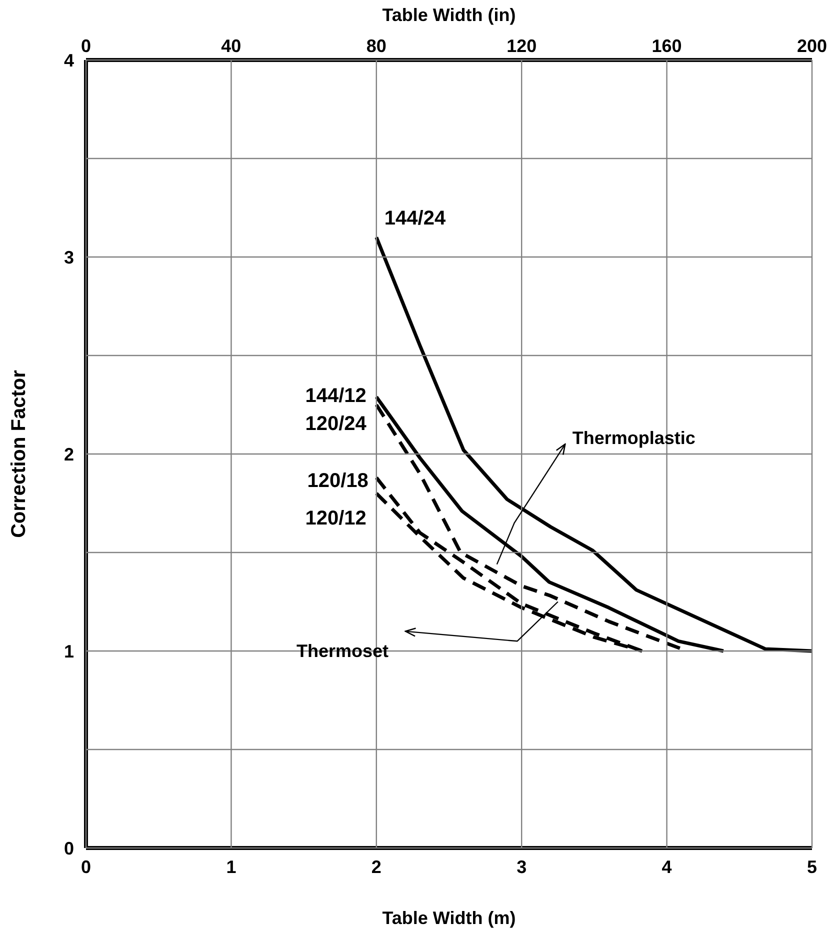  Describe the element at coordinates (667, 46) in the screenshot. I see `x2-tick-label: 160` at that location.